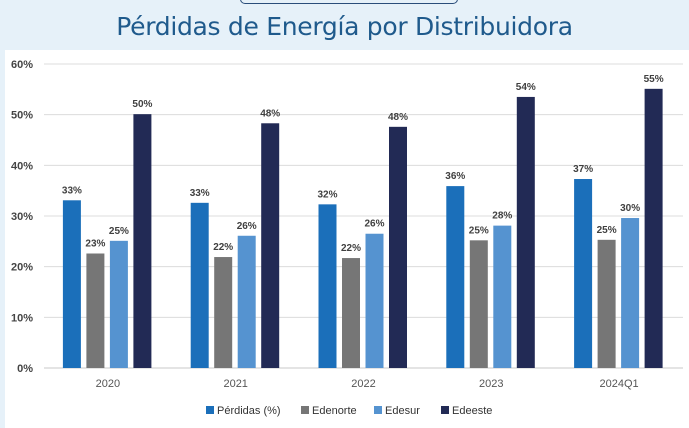  Describe the element at coordinates (398, 247) in the screenshot. I see `bar-edeeste-2022` at that location.